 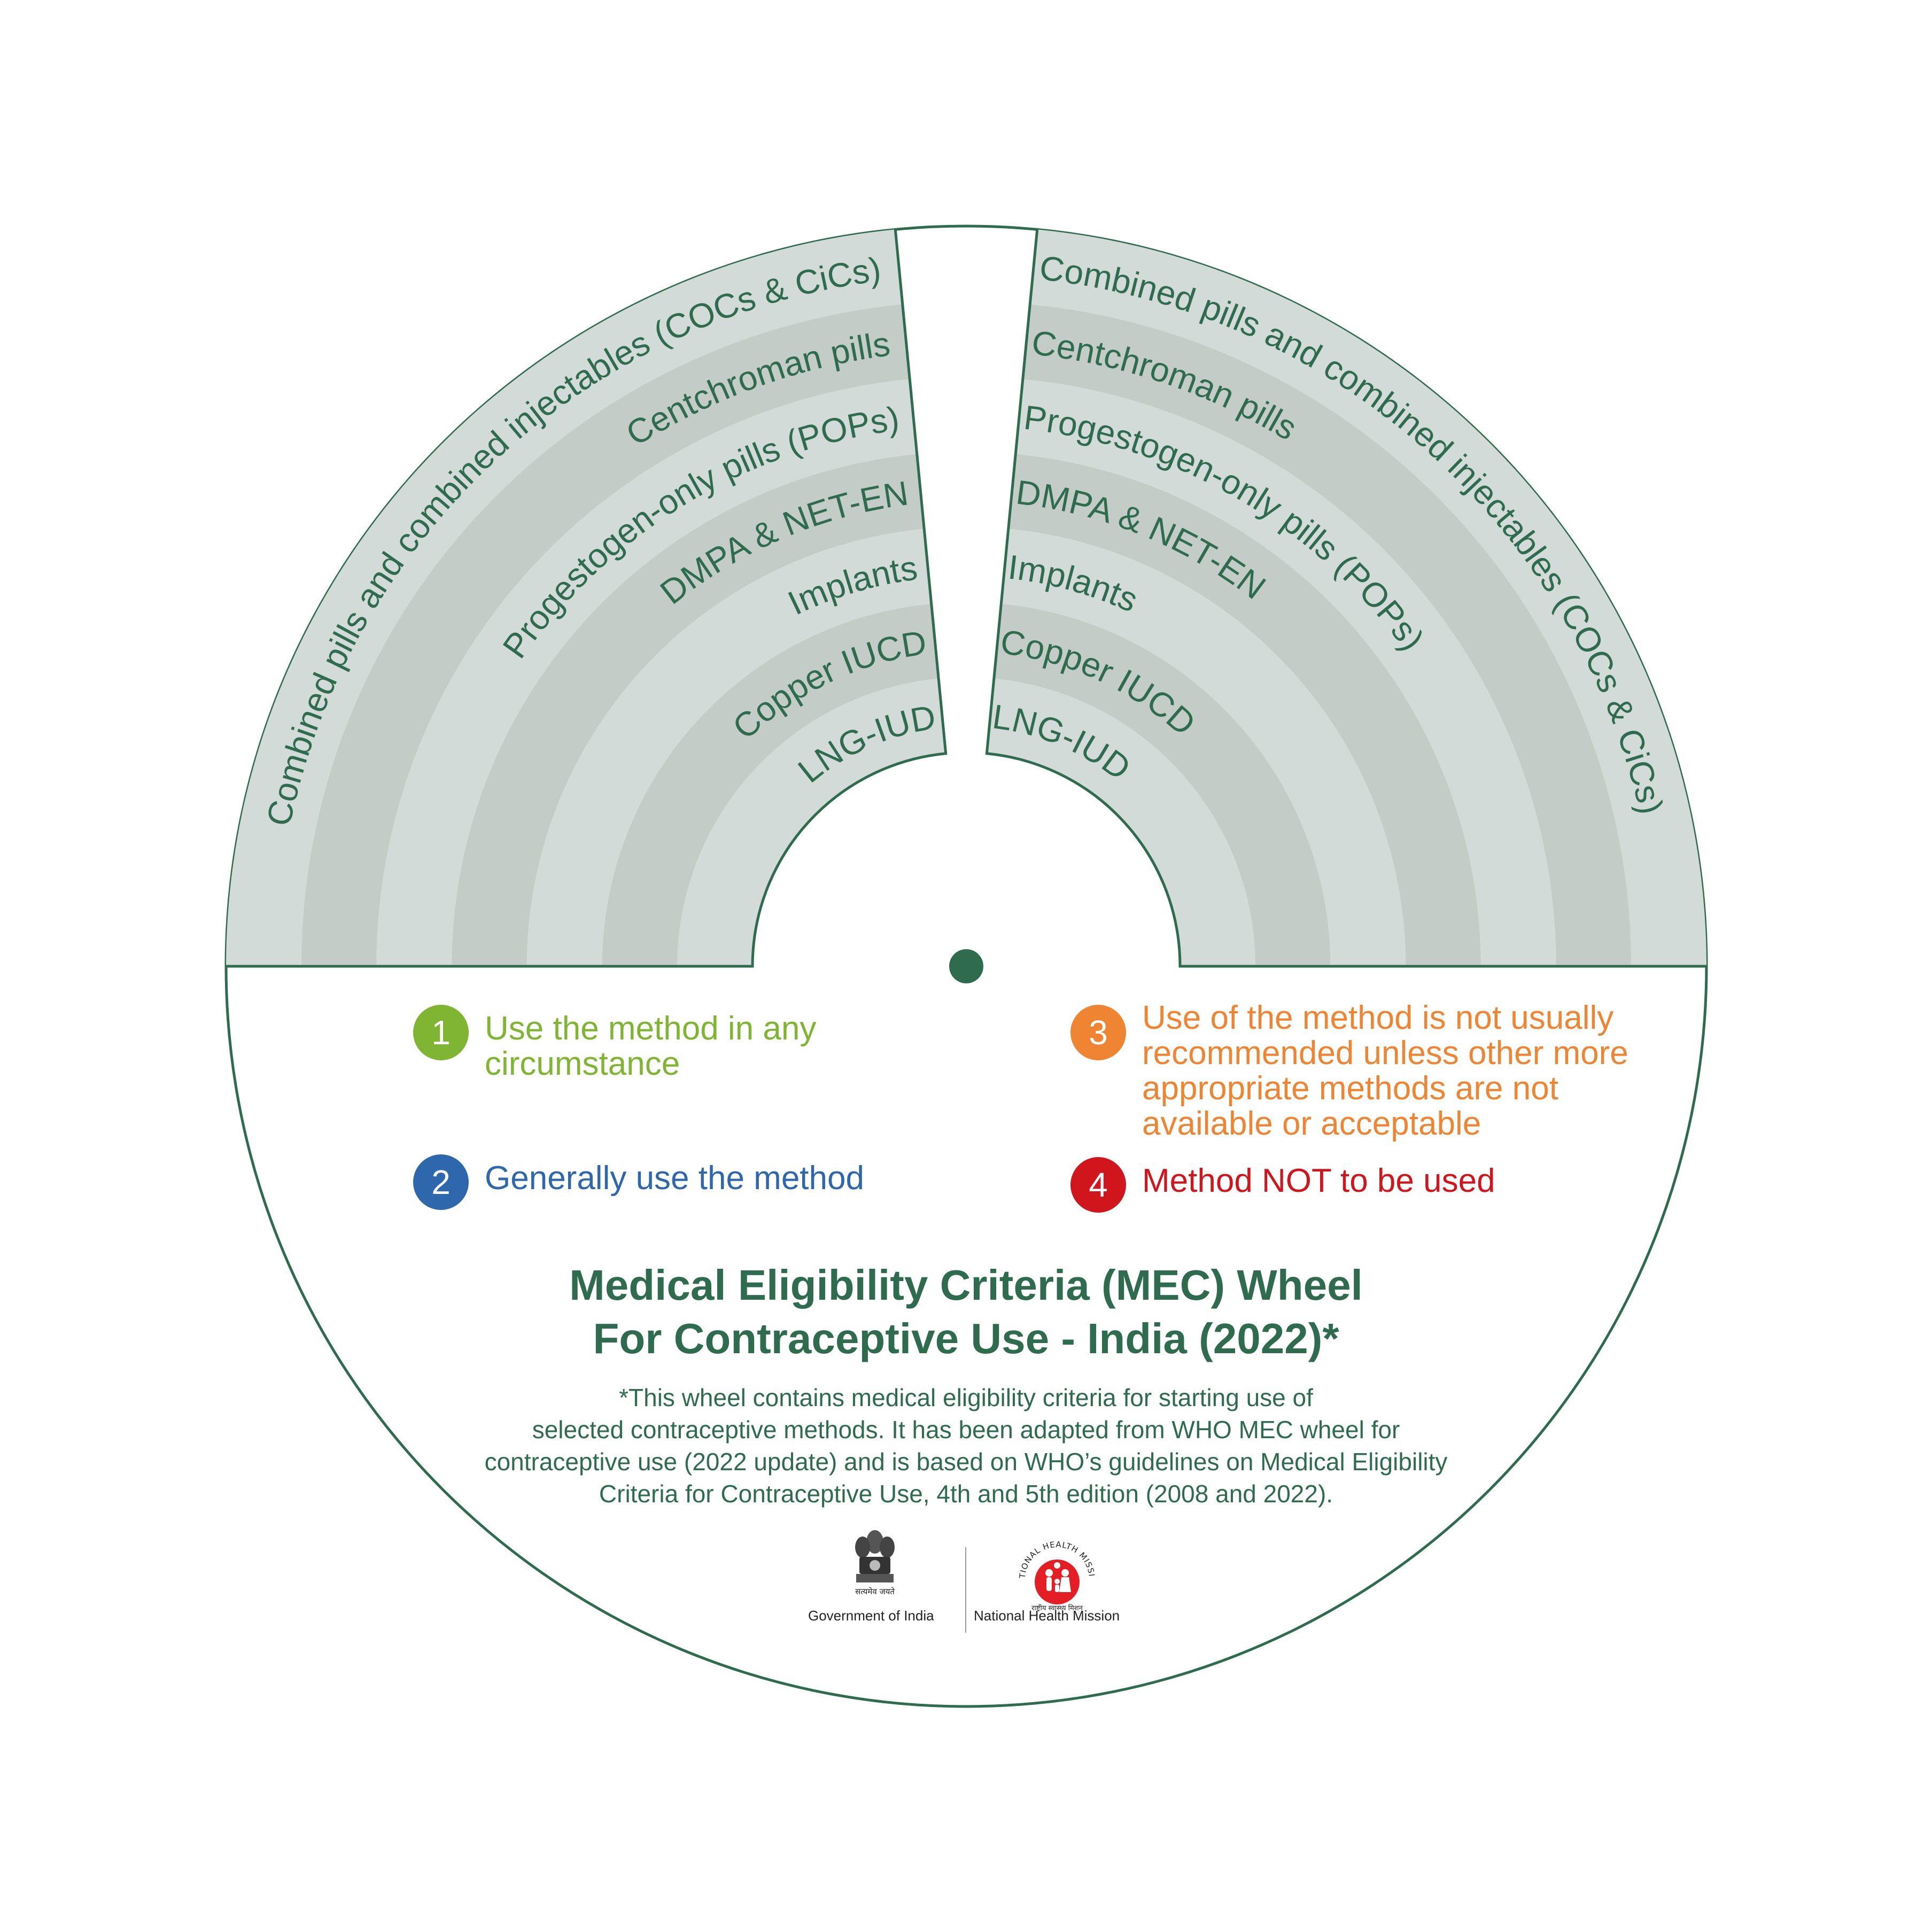 I want to click on government-caption: Government of India, so click(x=871, y=1616).